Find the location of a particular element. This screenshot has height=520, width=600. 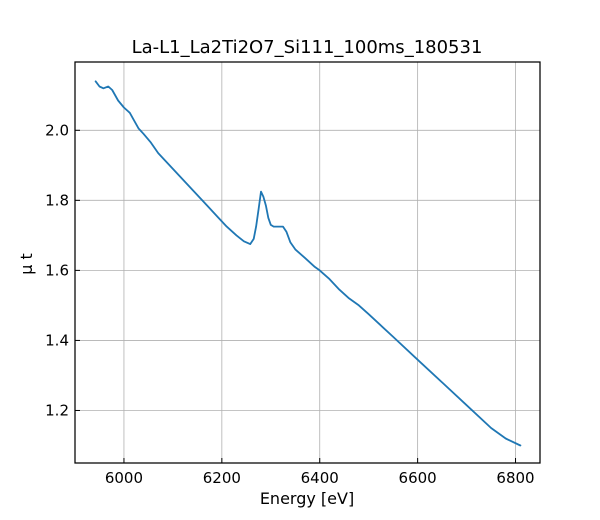

y-axis-label: μ t is located at coordinates (26, 264).